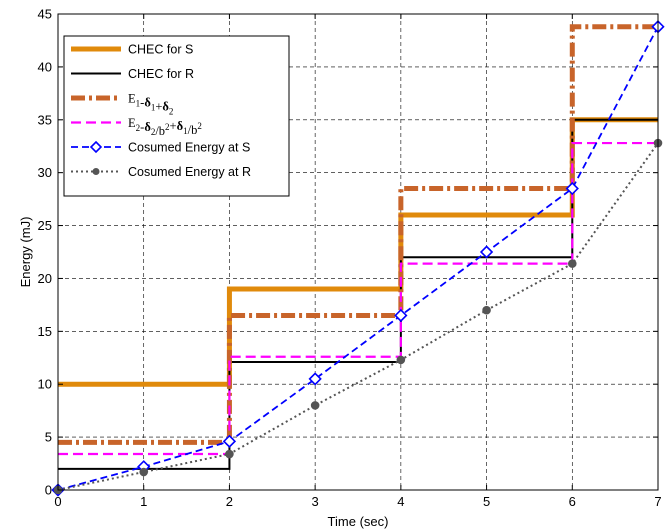 This screenshot has height=529, width=667. Describe the element at coordinates (657, 501) in the screenshot. I see `x-tick-label: 7` at that location.